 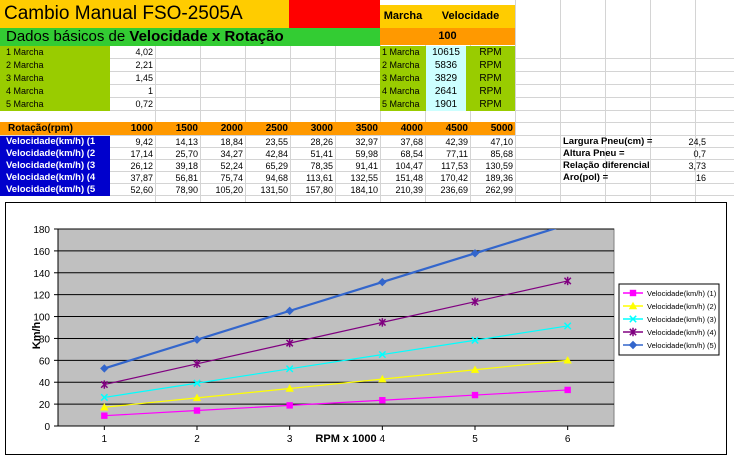 What do you see at coordinates (186, 190) in the screenshot?
I see `velocity-cell: 78,90` at bounding box center [186, 190].